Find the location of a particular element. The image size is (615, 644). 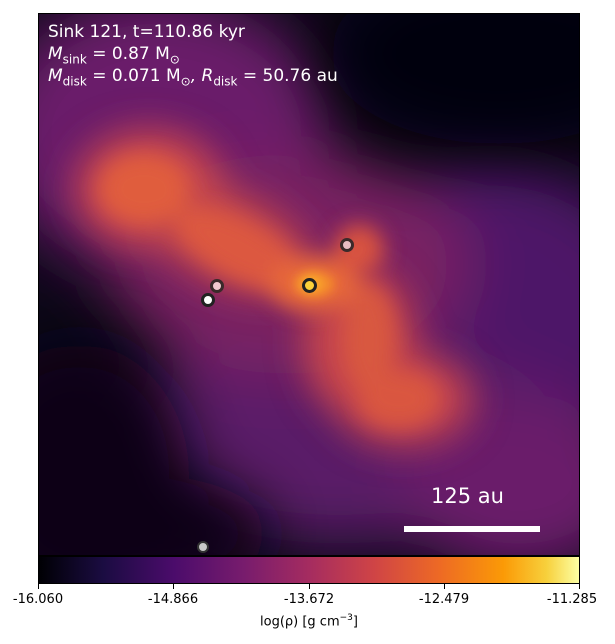

sink-marker-central is located at coordinates (309, 285).